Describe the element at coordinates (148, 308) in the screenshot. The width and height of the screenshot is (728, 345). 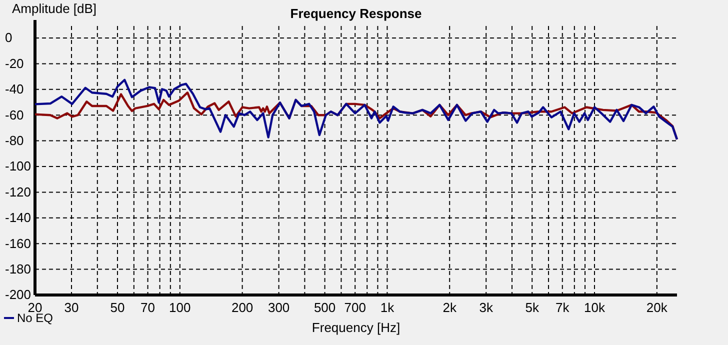
I see `x-tick-label: 70` at that location.